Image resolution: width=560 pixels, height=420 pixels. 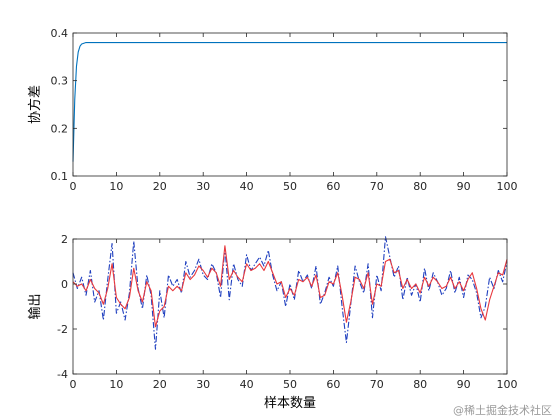 I want to click on output-y-label: 输出, so click(x=35, y=306).